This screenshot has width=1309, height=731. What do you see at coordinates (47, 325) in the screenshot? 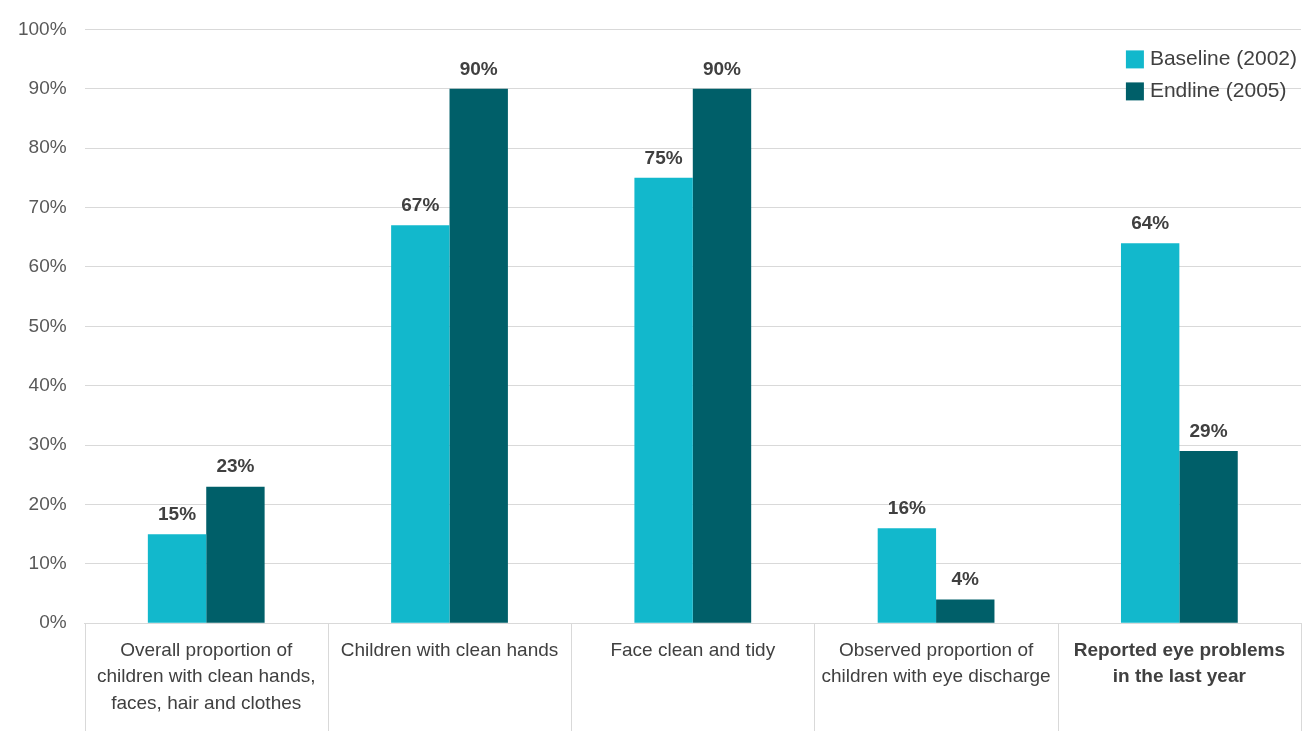
I see `y-tick-label: 50%` at bounding box center [47, 325].